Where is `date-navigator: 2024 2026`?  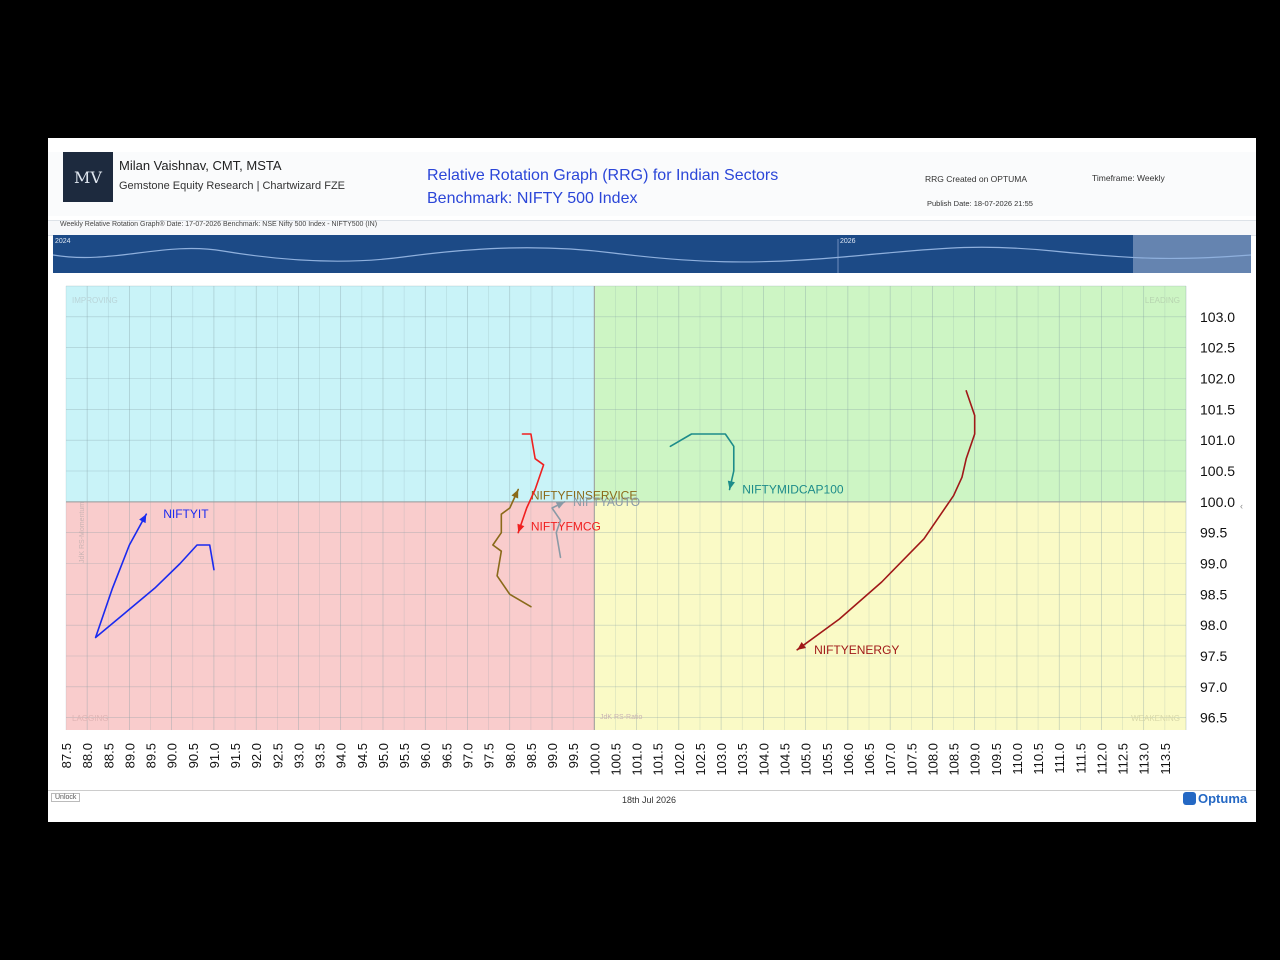
date-navigator: 2024 2026 is located at coordinates (652, 254).